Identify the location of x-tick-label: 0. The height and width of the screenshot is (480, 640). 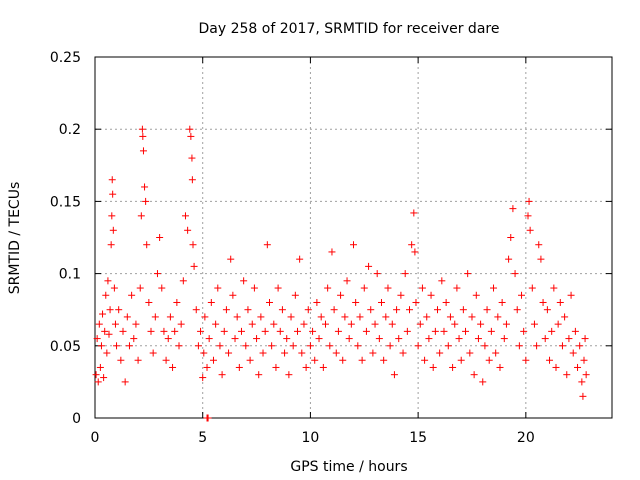
(95, 438).